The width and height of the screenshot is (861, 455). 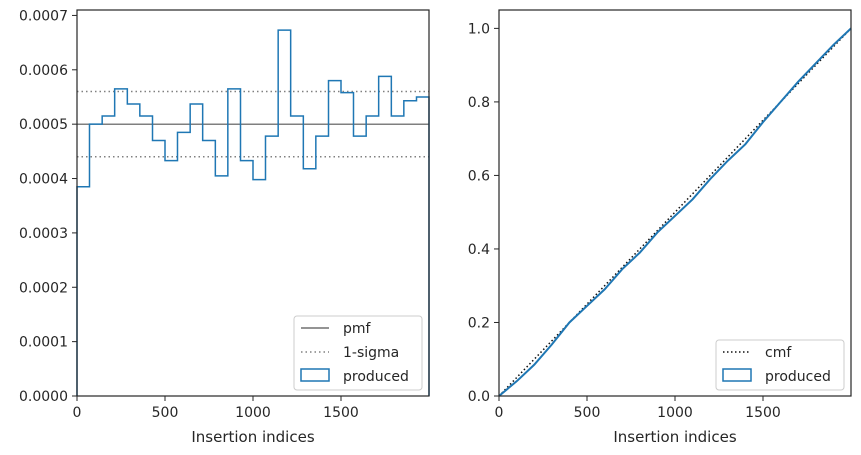 What do you see at coordinates (341, 413) in the screenshot?
I see `left-x-tick-label: 1500` at bounding box center [341, 413].